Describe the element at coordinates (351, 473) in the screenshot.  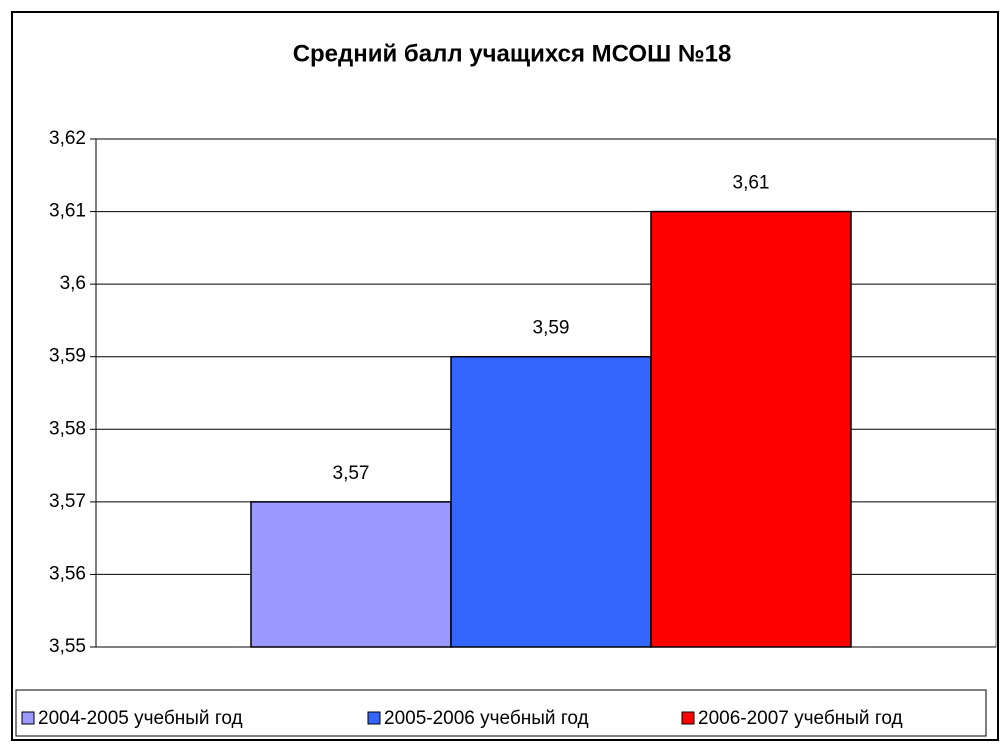
I see `data-label: 3,57` at that location.